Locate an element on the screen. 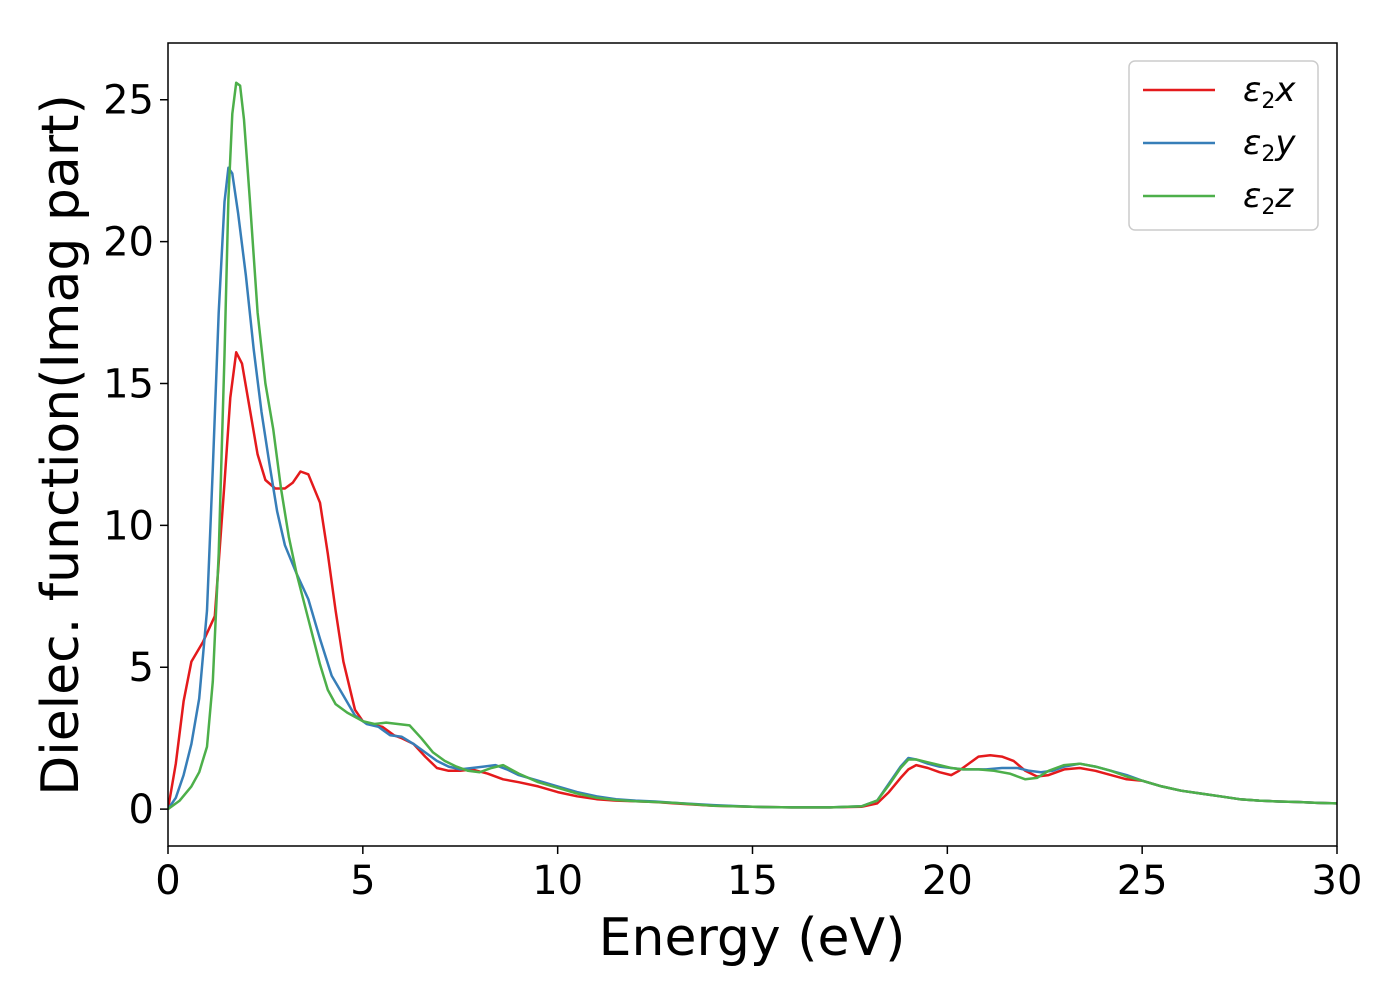  x-tick-label: 0 is located at coordinates (167, 881).